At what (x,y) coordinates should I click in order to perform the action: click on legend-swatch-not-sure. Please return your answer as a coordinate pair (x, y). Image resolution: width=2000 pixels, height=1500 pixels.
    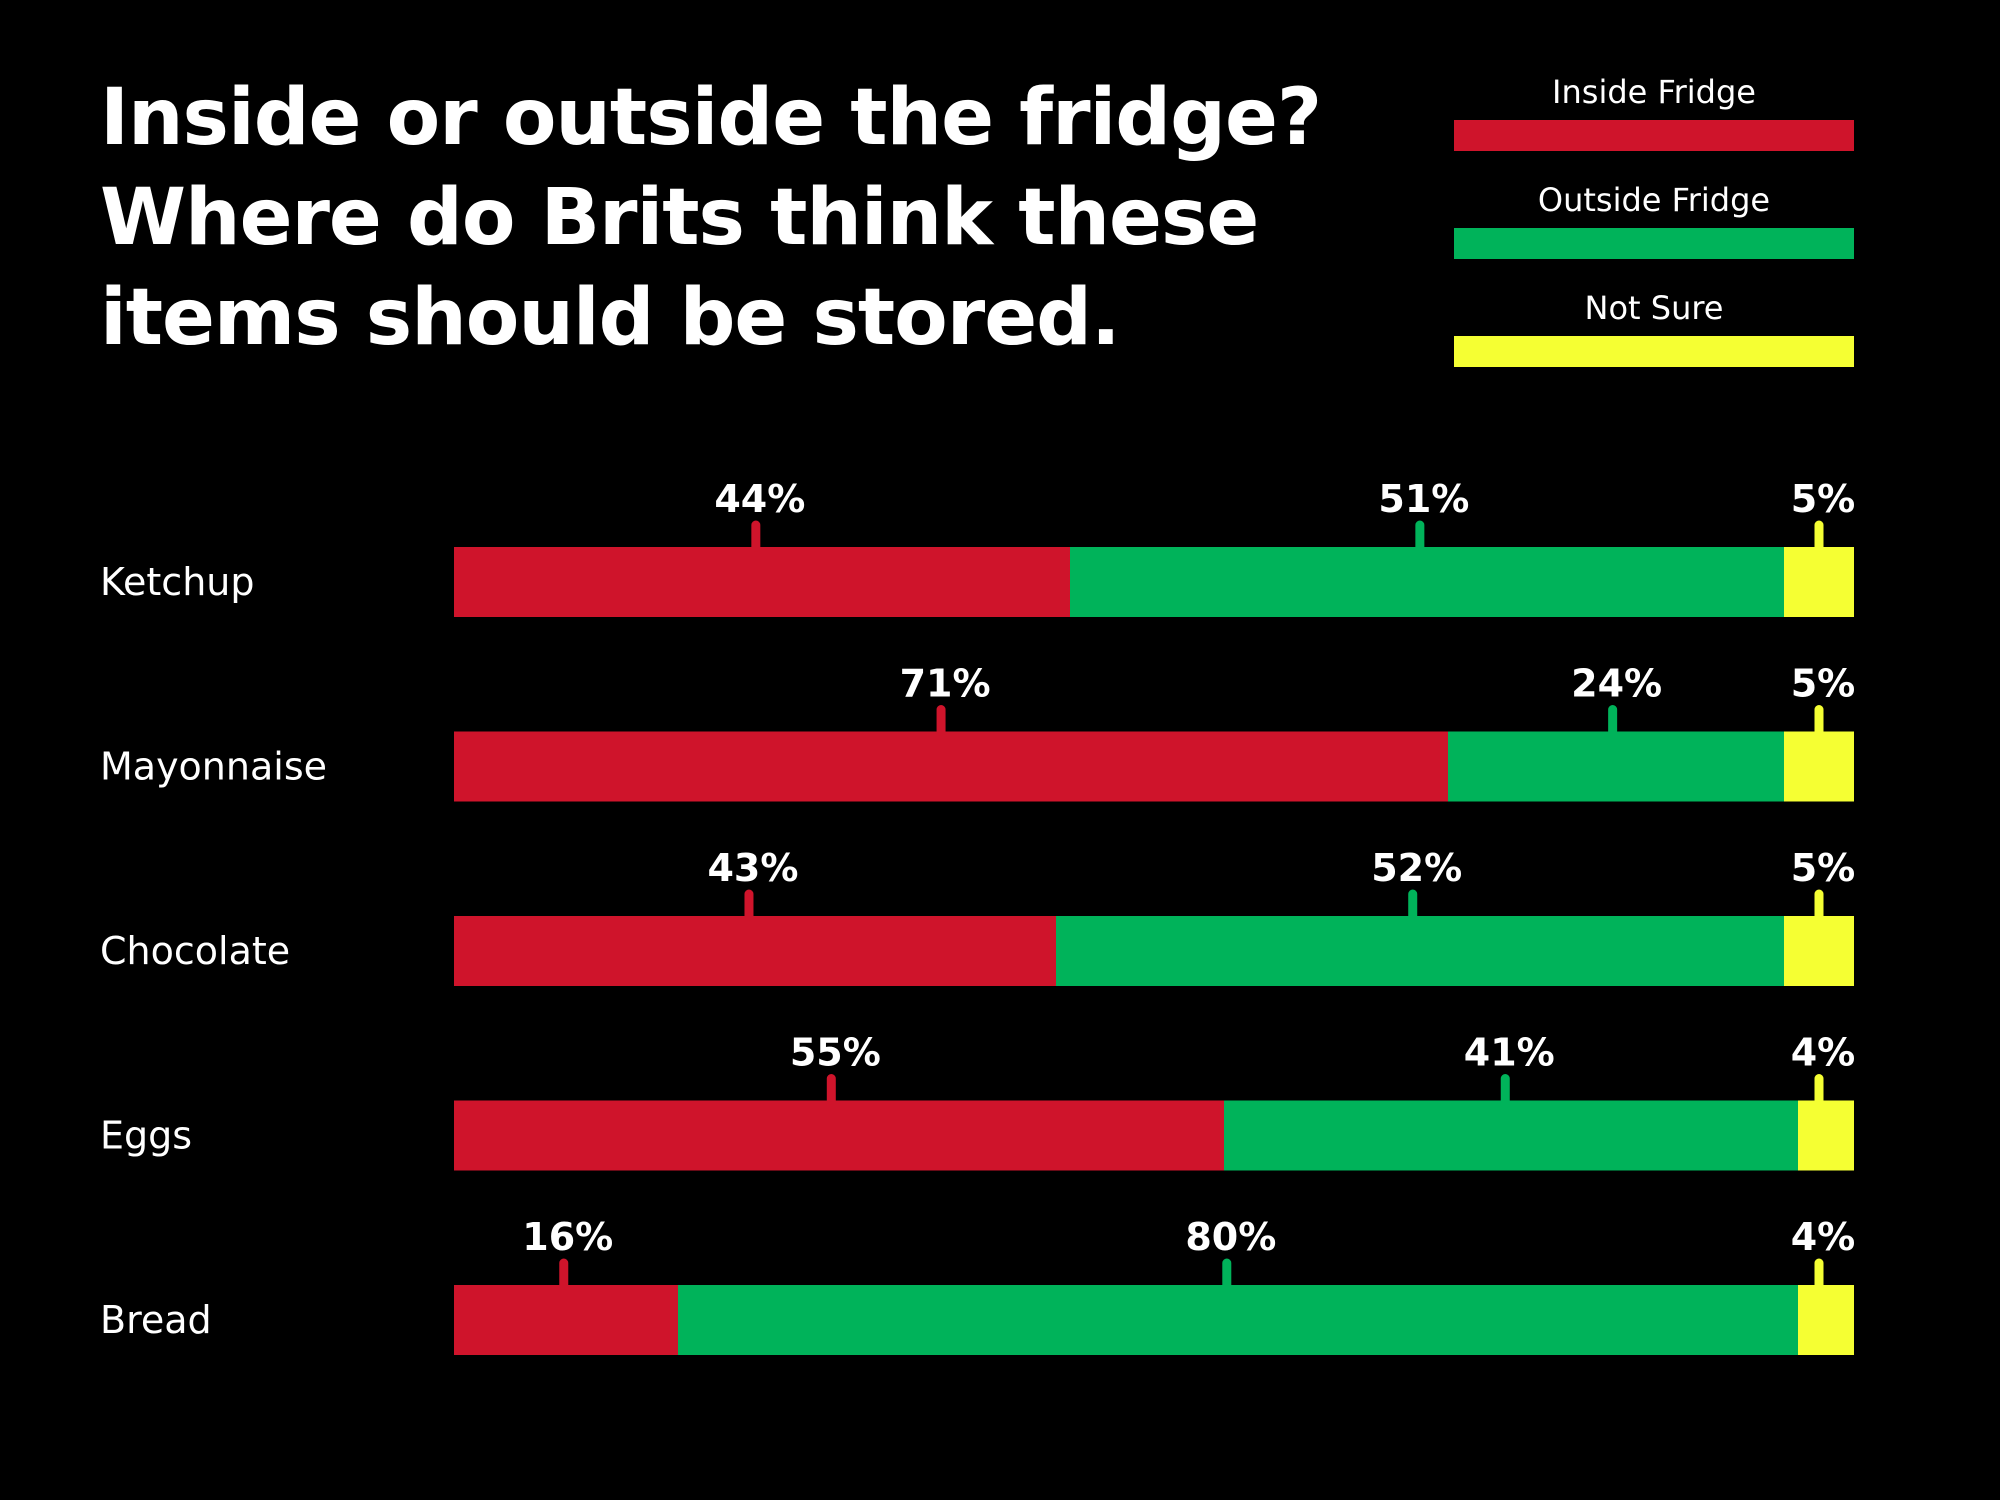
    Looking at the image, I should click on (1654, 351).